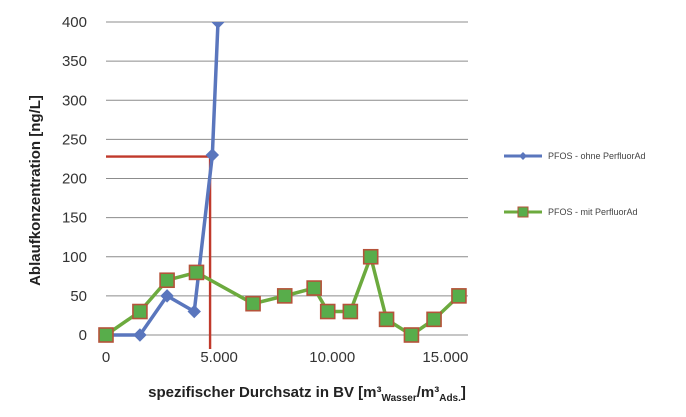  I want to click on x-axis-title-part: Ads., so click(450, 398).